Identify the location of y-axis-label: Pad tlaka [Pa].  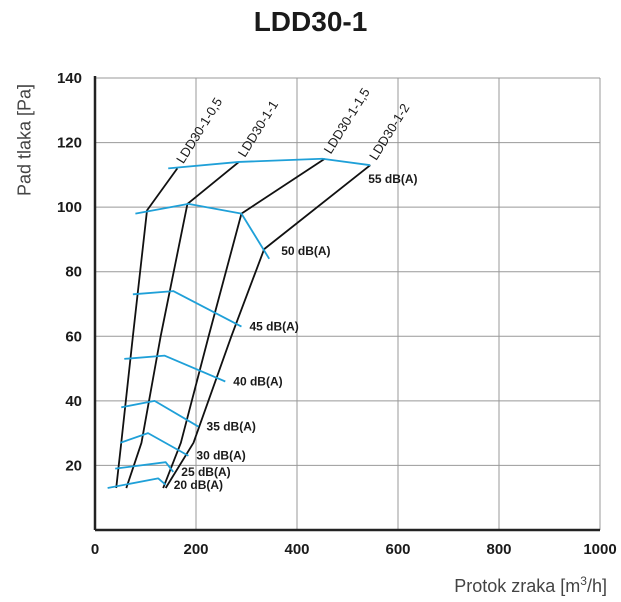
(24, 140).